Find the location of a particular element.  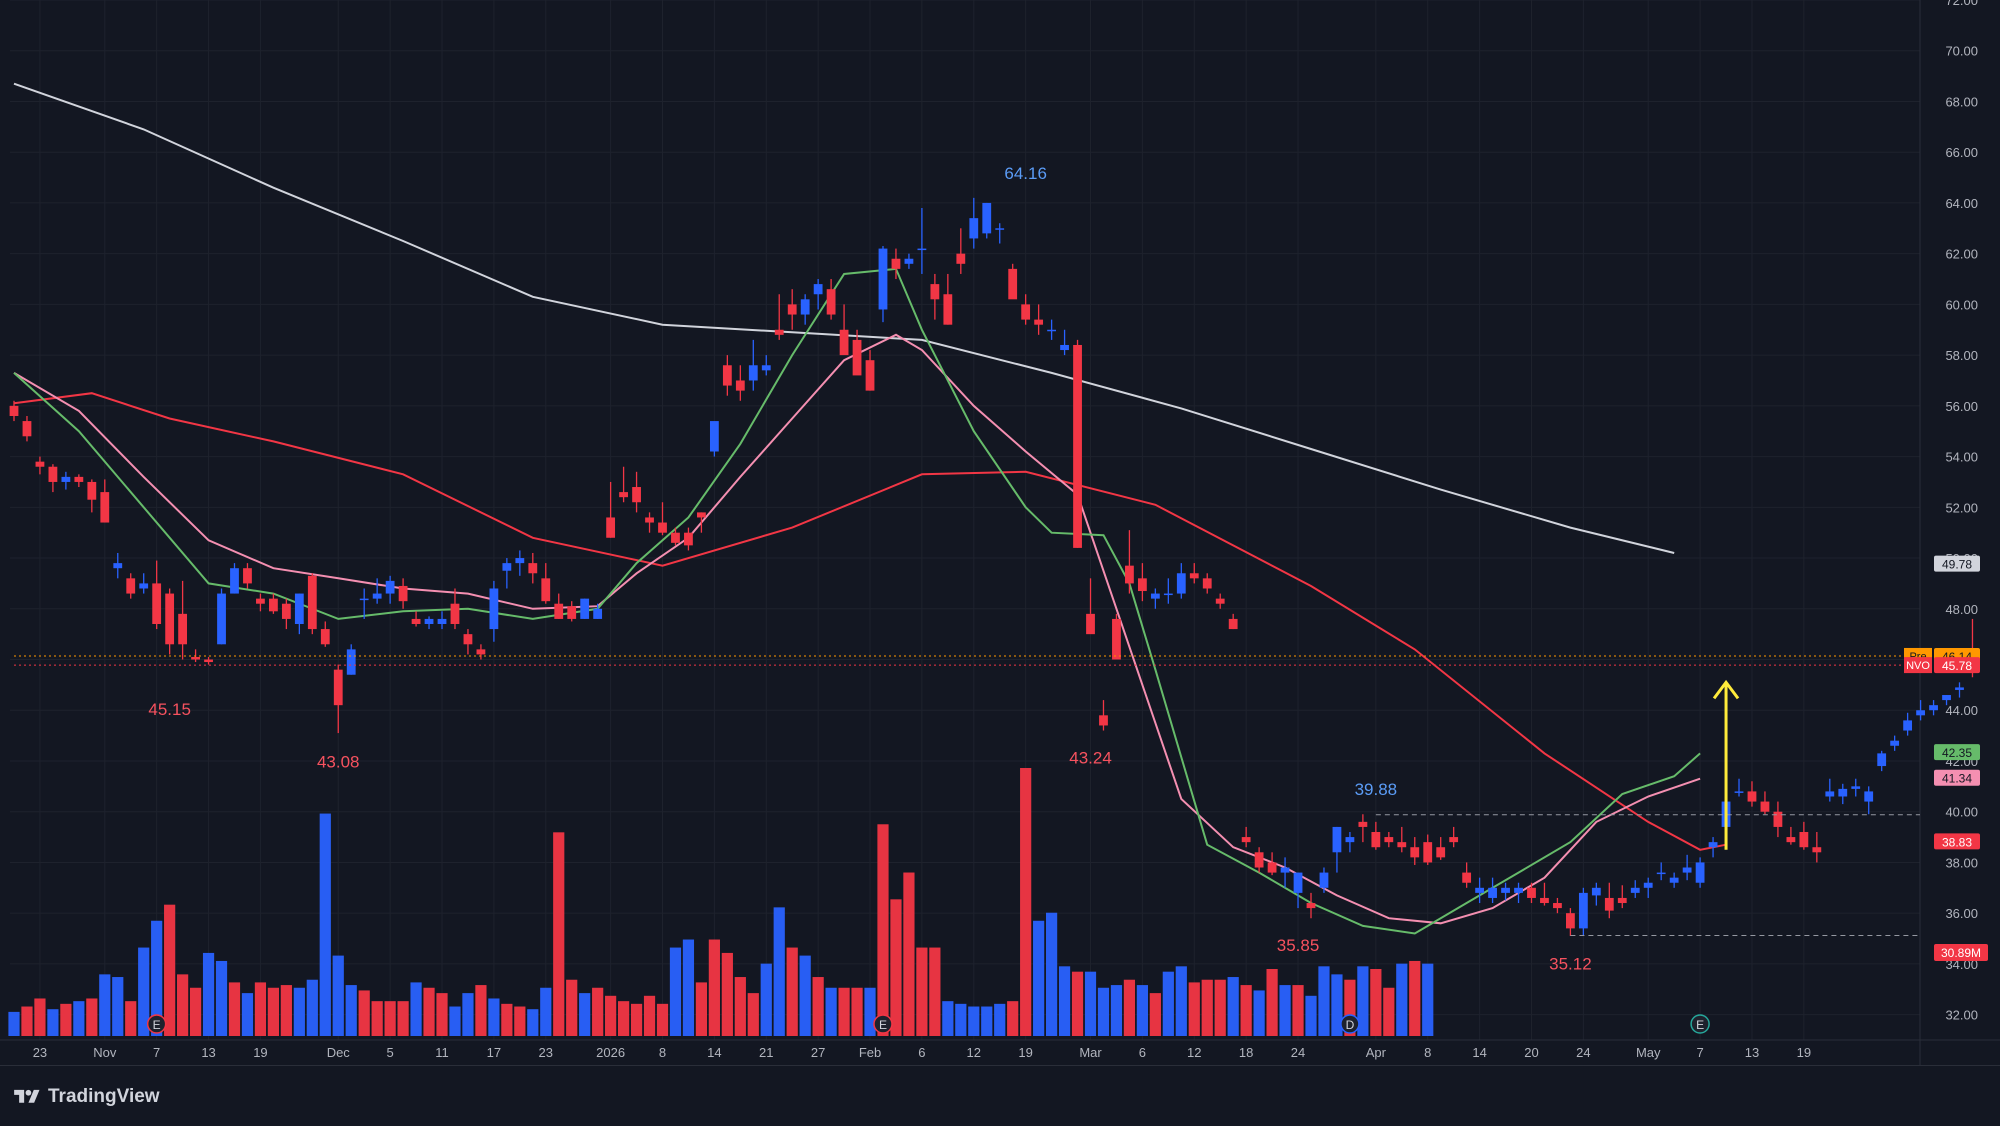

time-axis-tick: 19 is located at coordinates (1804, 1052).